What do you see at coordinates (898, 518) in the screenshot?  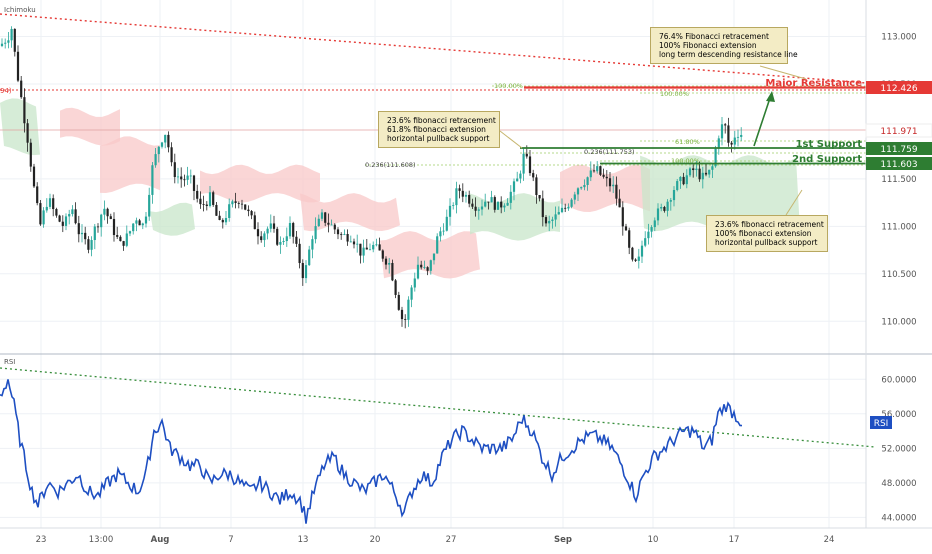 I see `rsi-tick-label: 44.0000` at bounding box center [898, 518].